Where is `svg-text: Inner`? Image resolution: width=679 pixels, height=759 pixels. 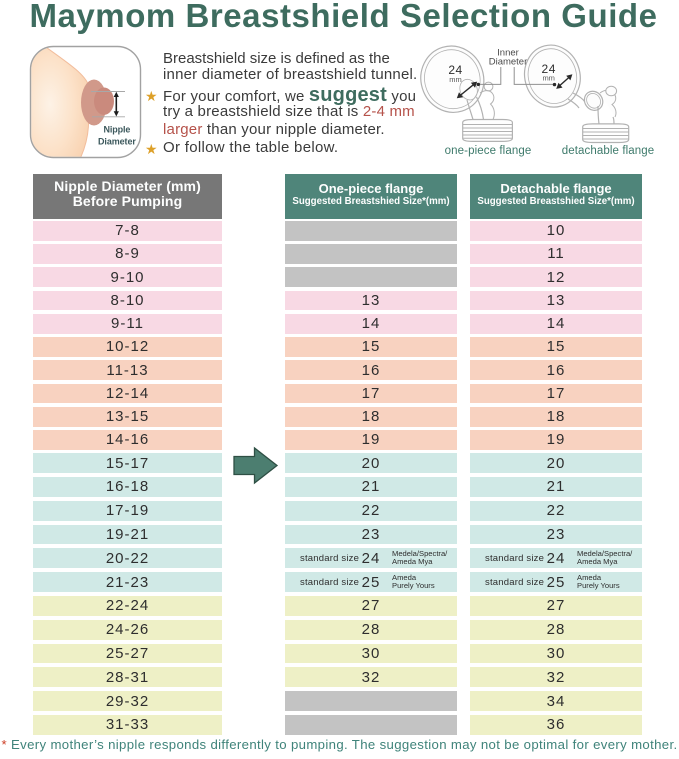
svg-text: Inner is located at coordinates (508, 53).